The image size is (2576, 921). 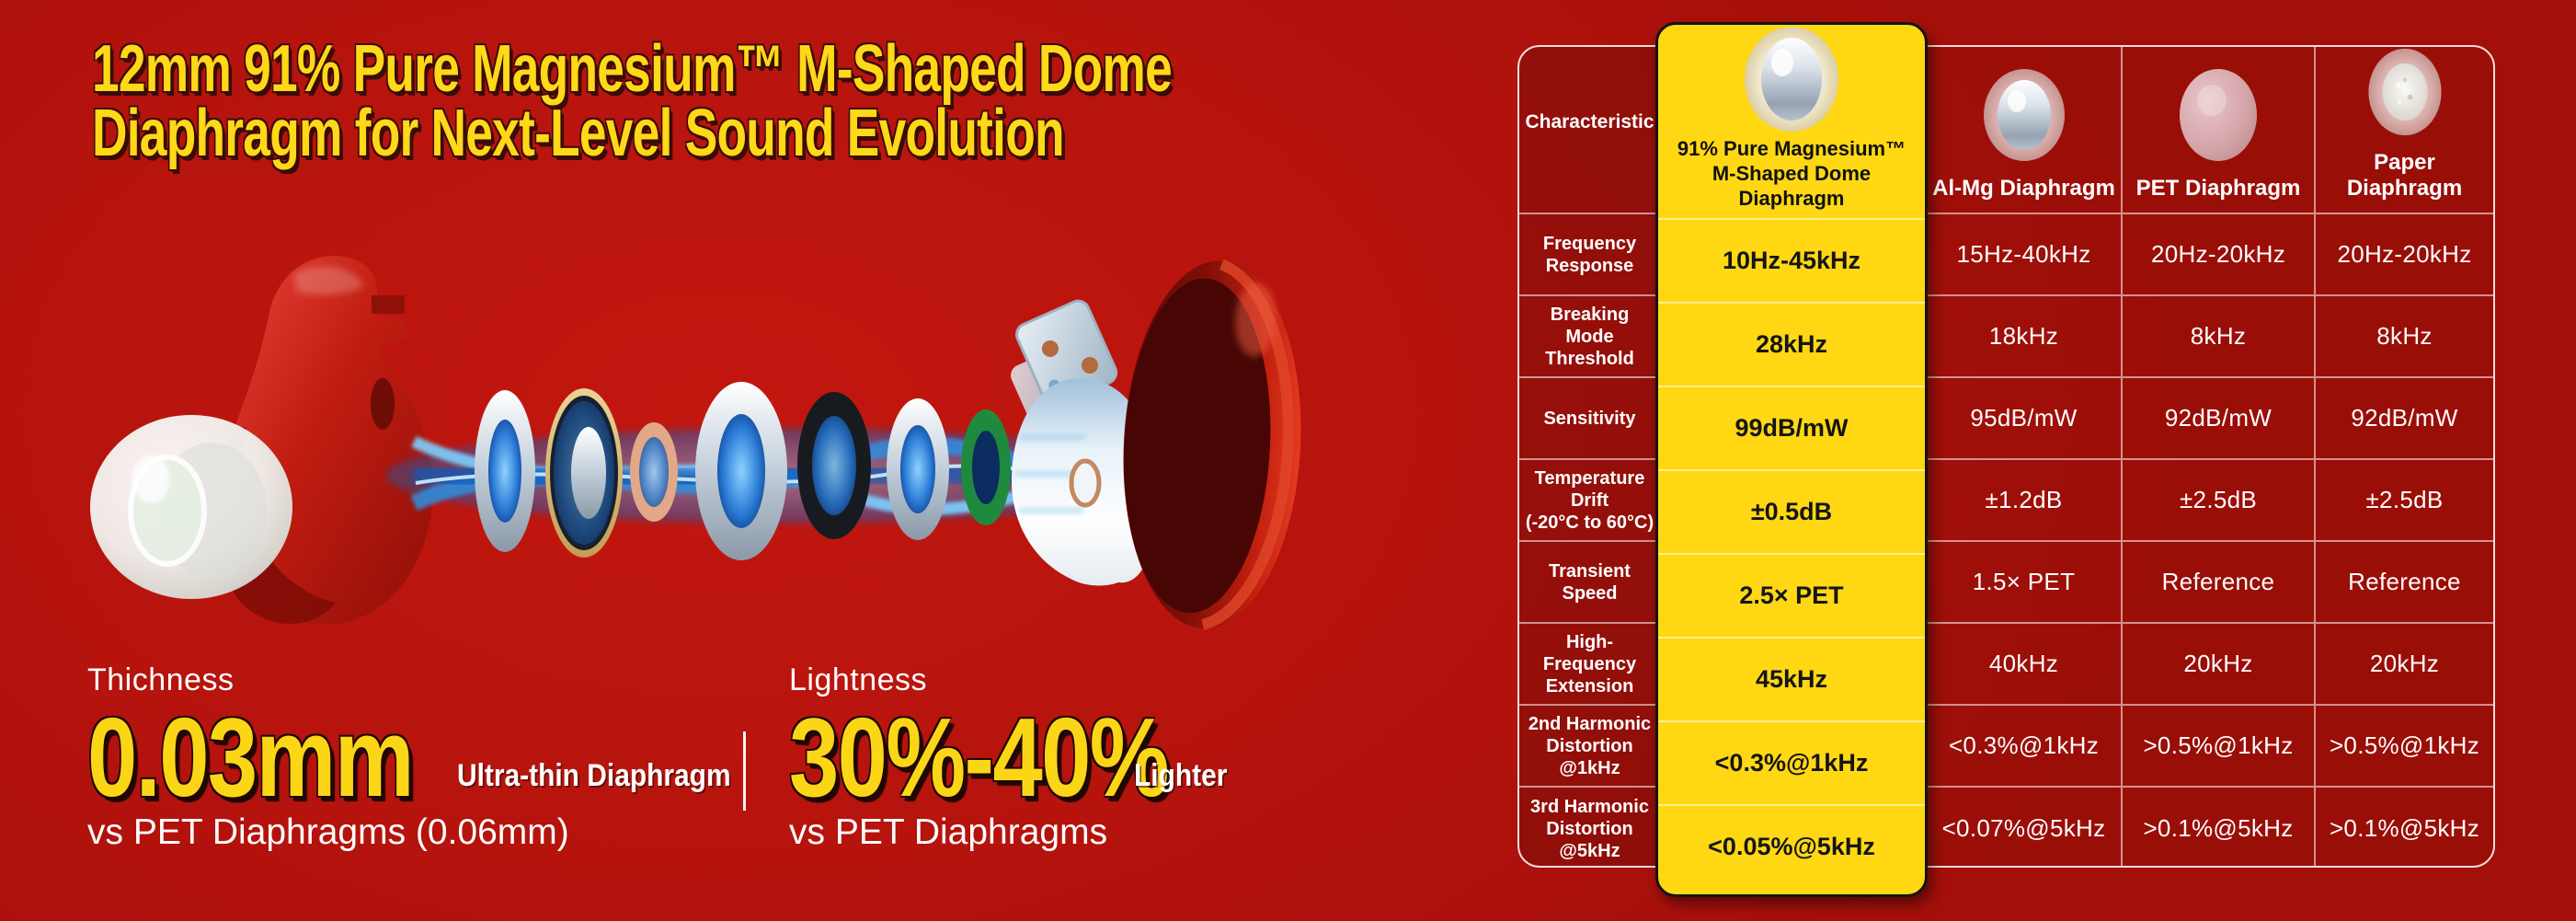 I want to click on headline-line2: Diaphragm for Next-Level Sound Evolution, so click(x=578, y=133).